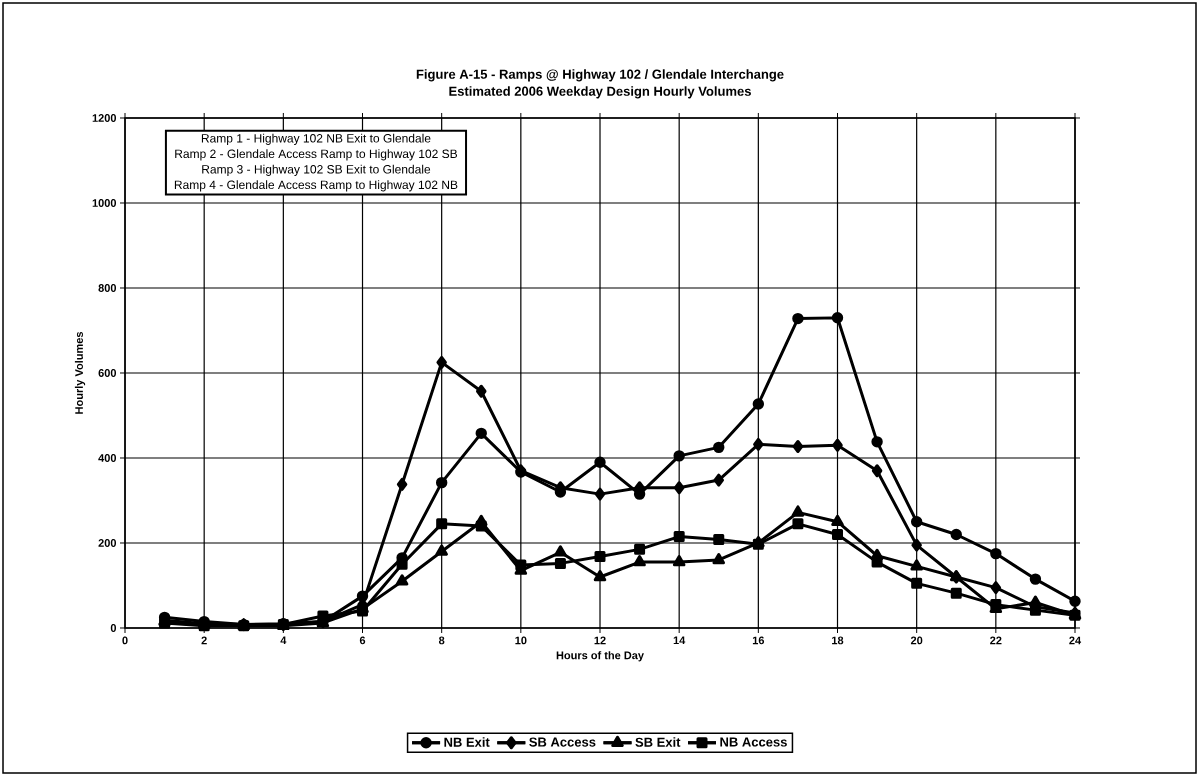  What do you see at coordinates (467, 742) in the screenshot?
I see `legend-label: NB Exit` at bounding box center [467, 742].